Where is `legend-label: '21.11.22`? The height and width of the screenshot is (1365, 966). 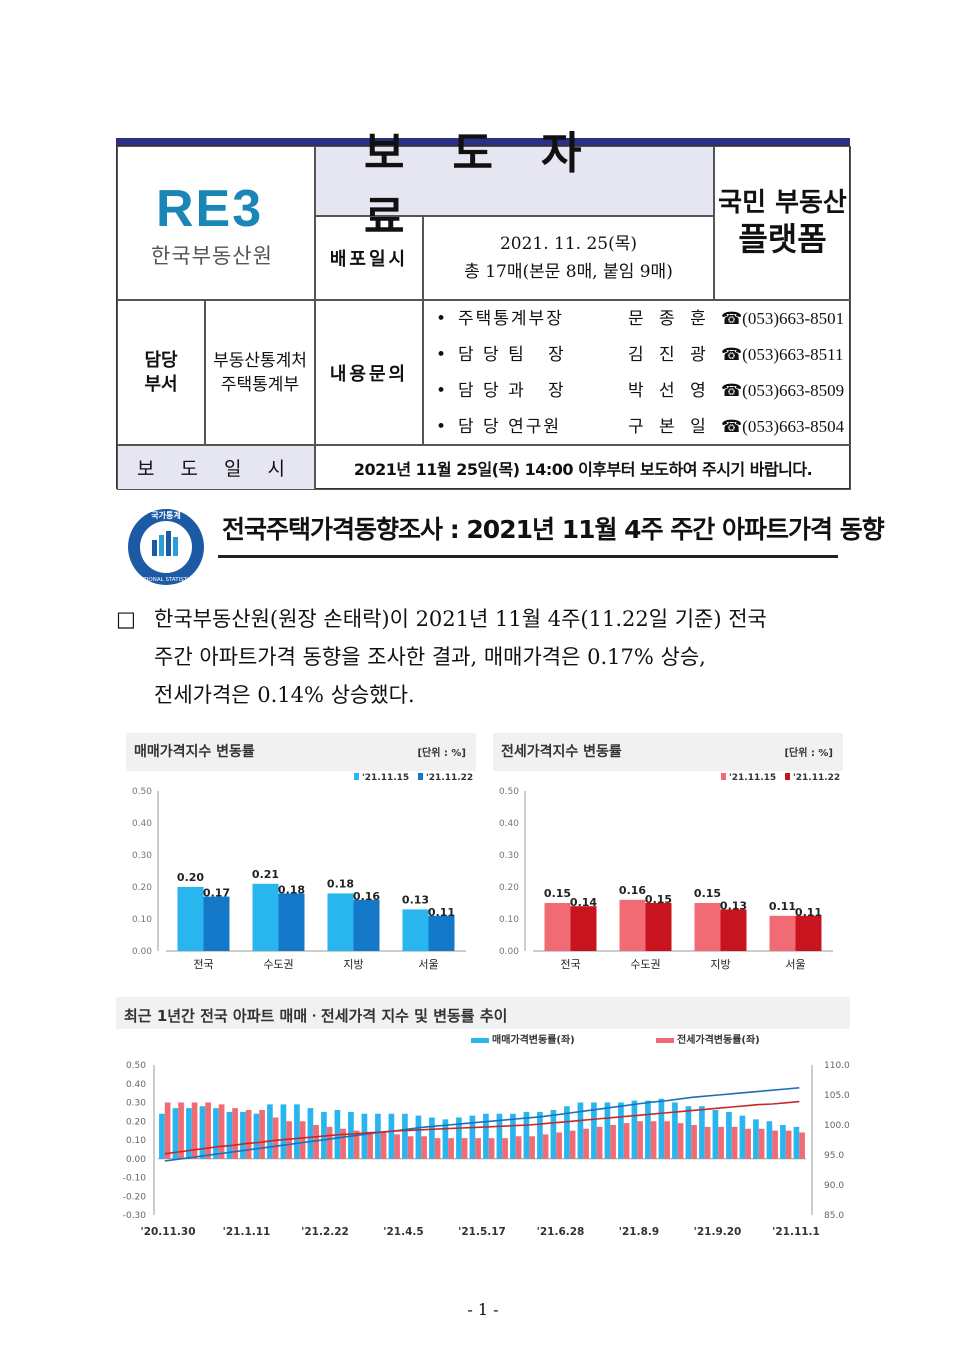 legend-label: '21.11.22 is located at coordinates (449, 778).